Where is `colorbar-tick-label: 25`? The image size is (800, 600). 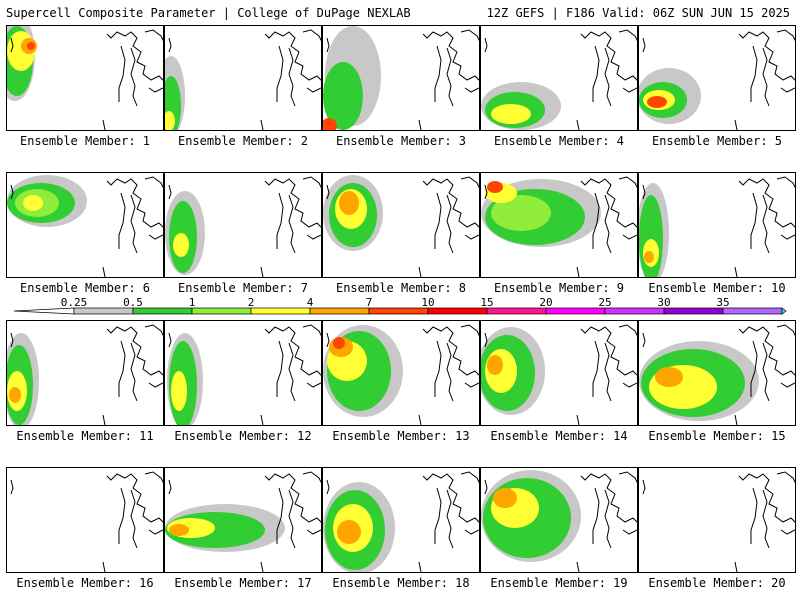
colorbar-tick-label: 25 is located at coordinates (604, 302).